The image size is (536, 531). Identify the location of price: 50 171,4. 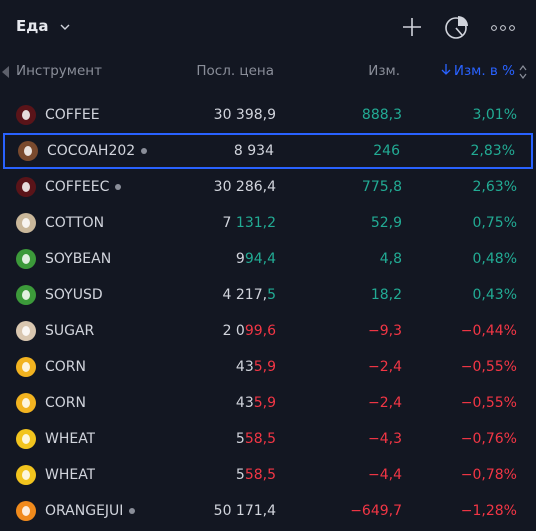
(245, 511).